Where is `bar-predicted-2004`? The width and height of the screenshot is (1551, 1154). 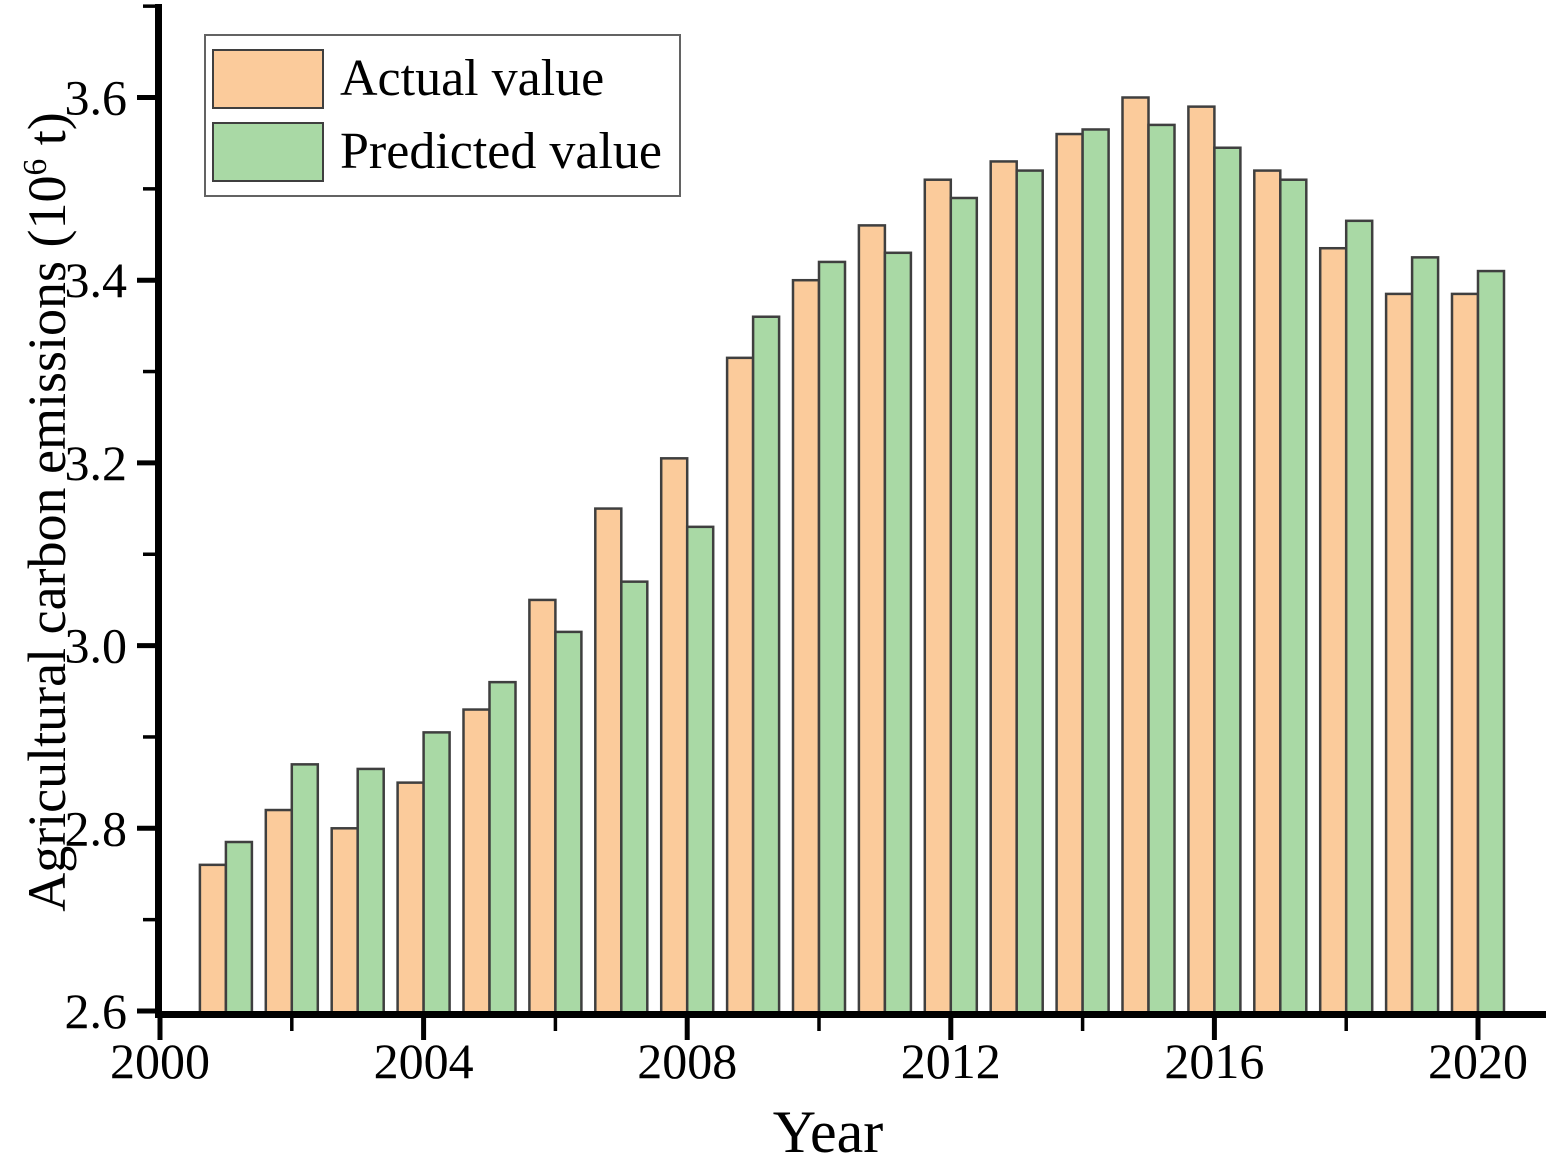 bar-predicted-2004 is located at coordinates (436, 873).